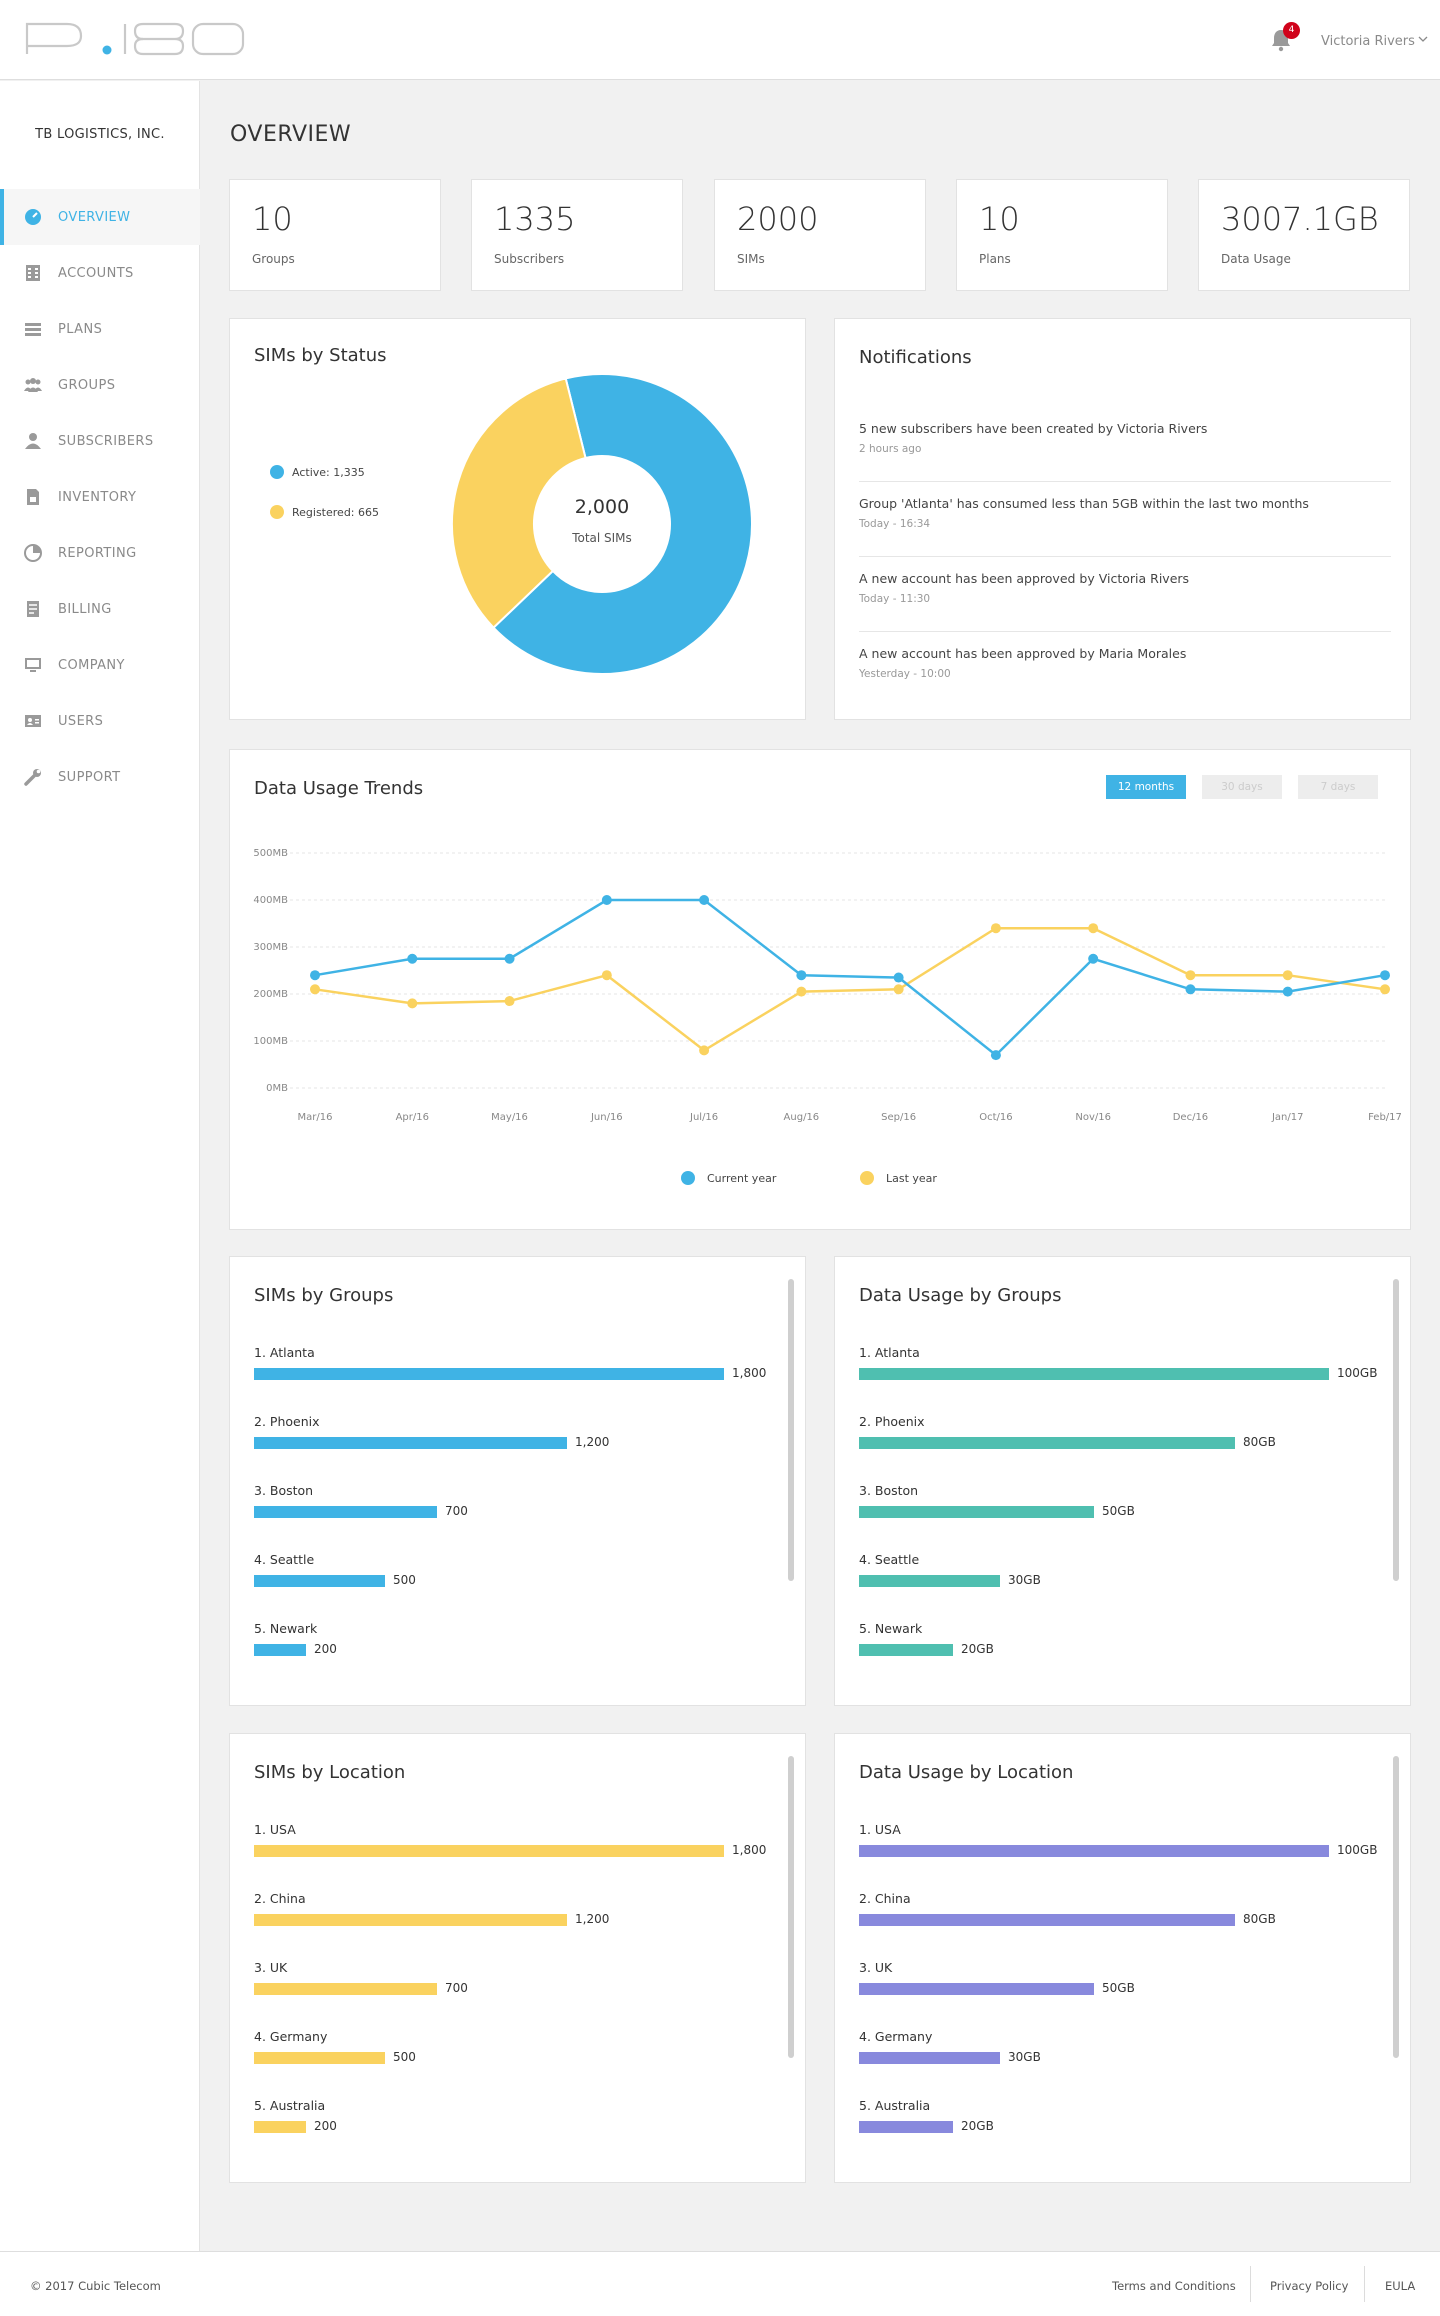 Image resolution: width=1440 pixels, height=2316 pixels. Describe the element at coordinates (926, 1638) in the screenshot. I see `bar-row: 5. Newark 20GB` at that location.